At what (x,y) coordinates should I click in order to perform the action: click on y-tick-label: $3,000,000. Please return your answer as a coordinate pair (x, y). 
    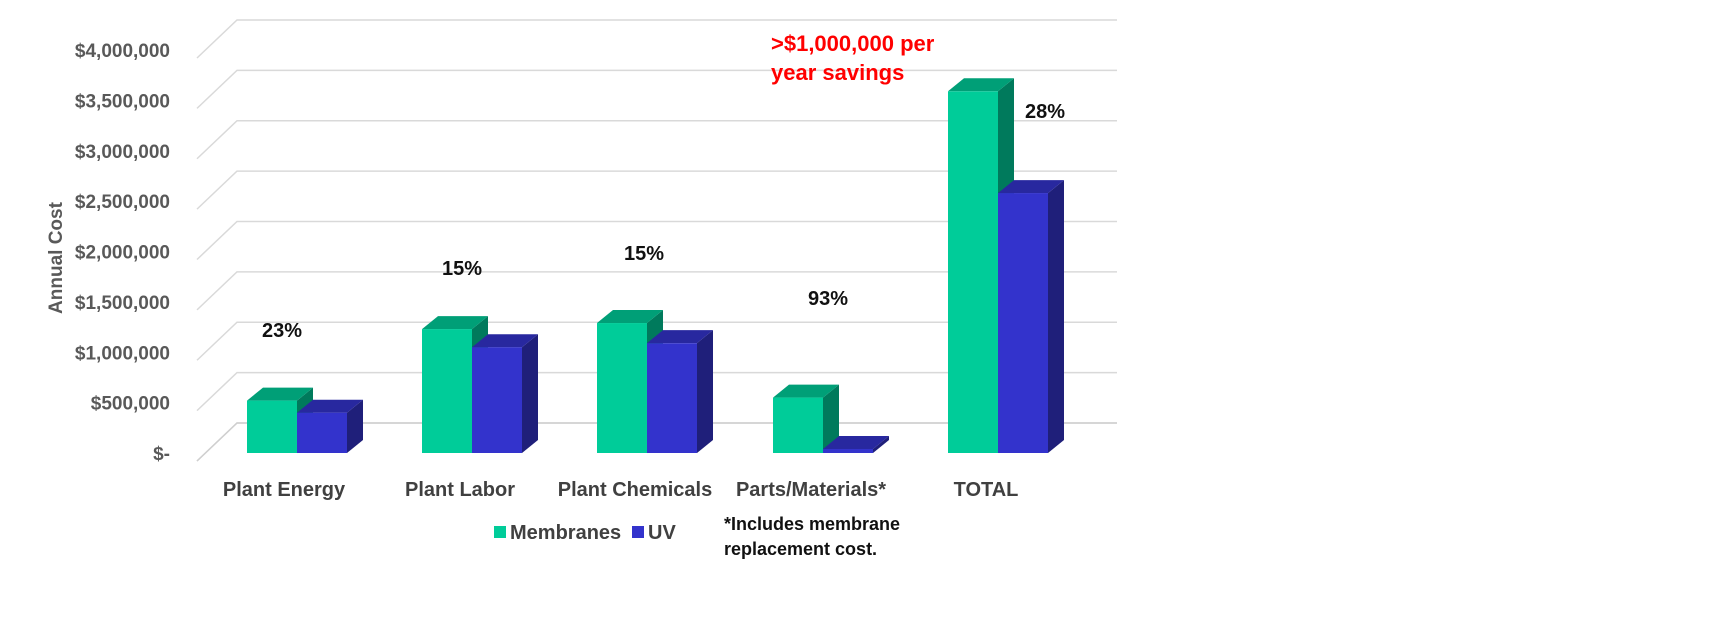
    Looking at the image, I should click on (122, 152).